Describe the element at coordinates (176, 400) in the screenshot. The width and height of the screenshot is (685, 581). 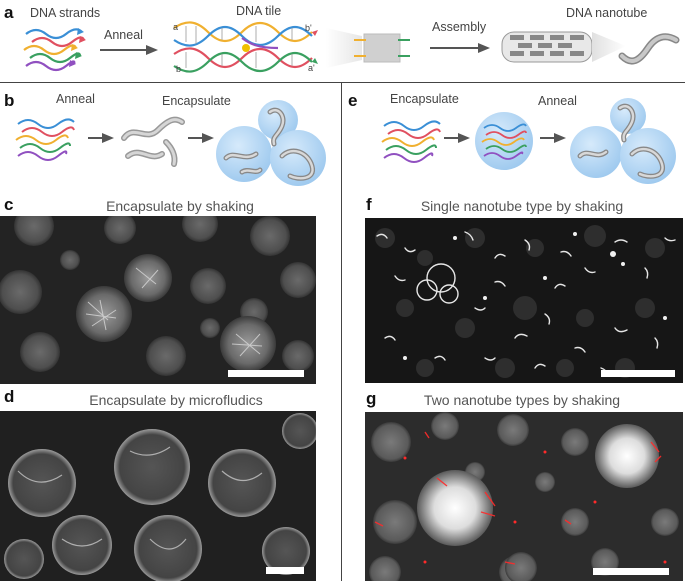
I see `panel-title-d: Encapsulate by microfludics` at that location.